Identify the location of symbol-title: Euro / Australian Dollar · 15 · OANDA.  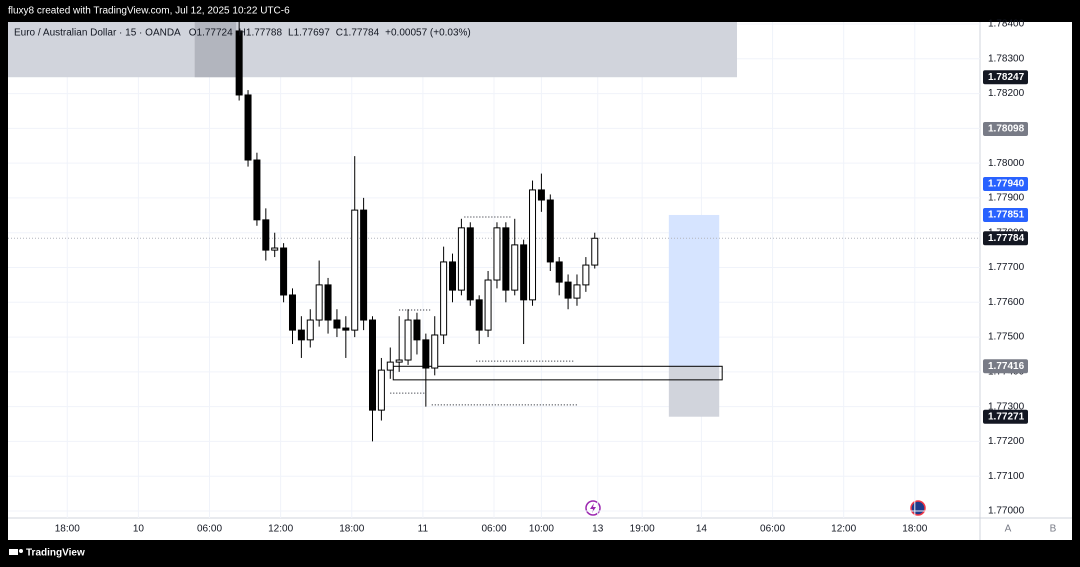
(97, 33).